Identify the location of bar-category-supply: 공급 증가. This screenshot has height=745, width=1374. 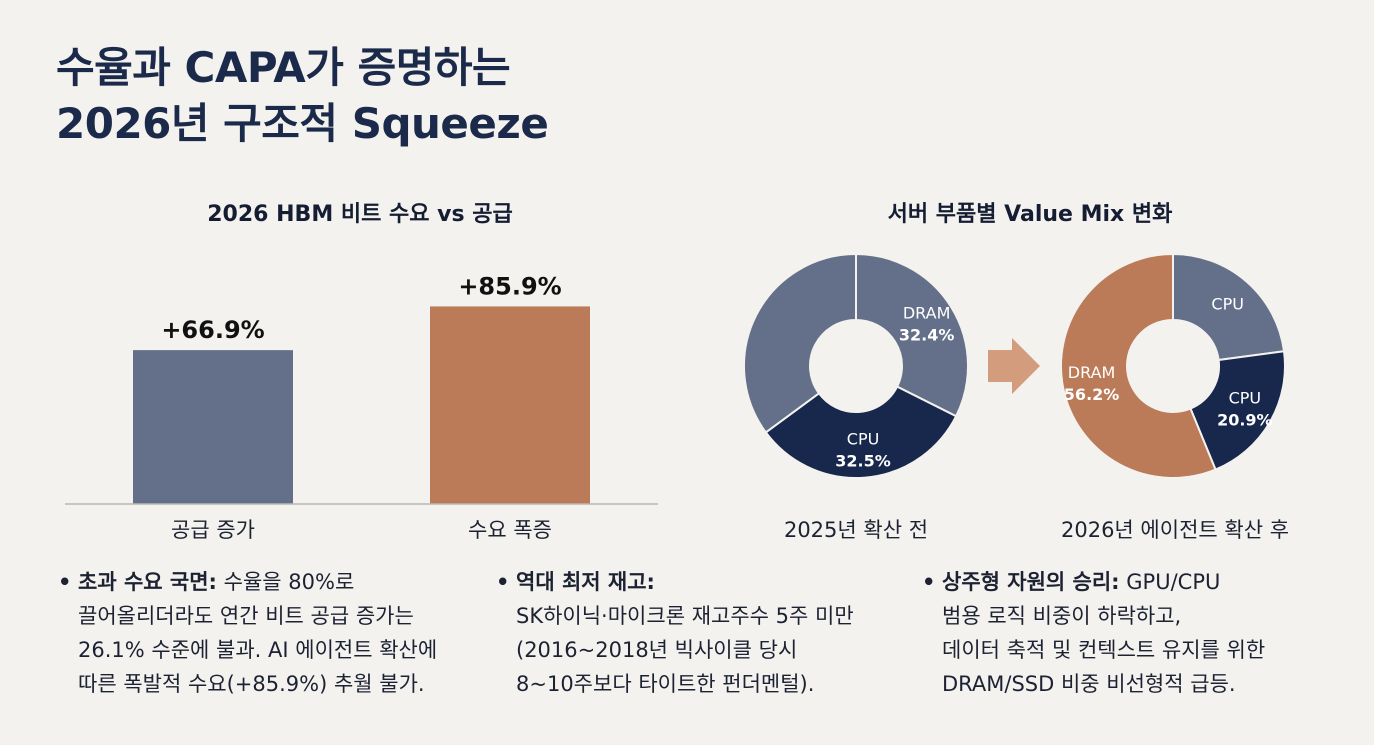
(213, 530).